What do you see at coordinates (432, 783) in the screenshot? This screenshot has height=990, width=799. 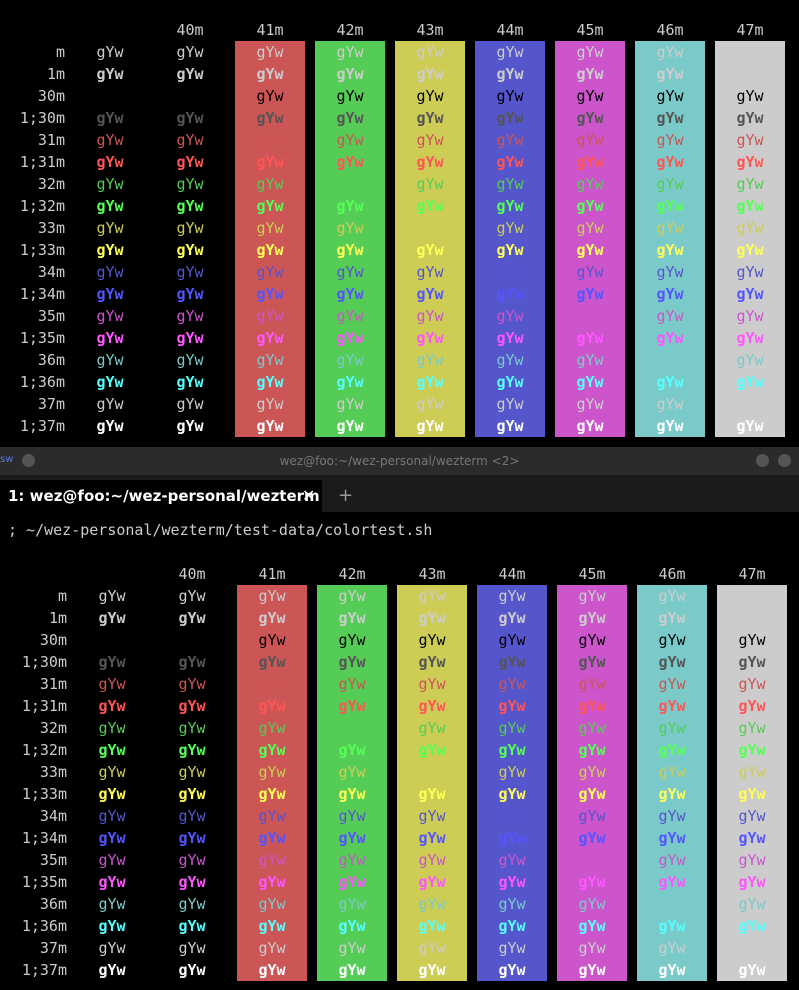 I see `bg-column-43m` at bounding box center [432, 783].